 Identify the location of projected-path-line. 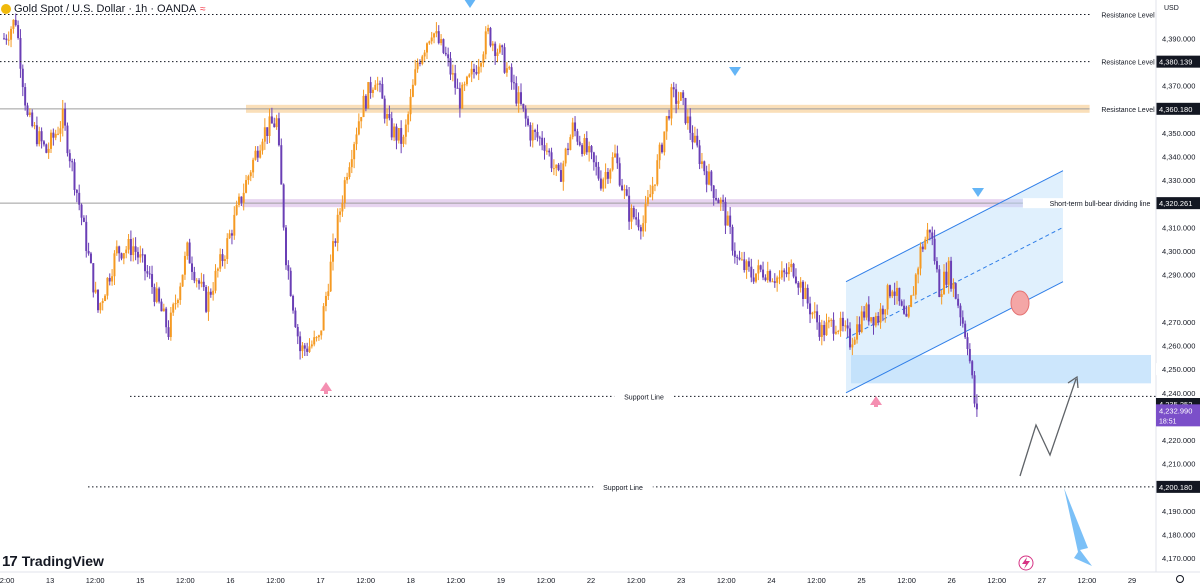
(1048, 427).